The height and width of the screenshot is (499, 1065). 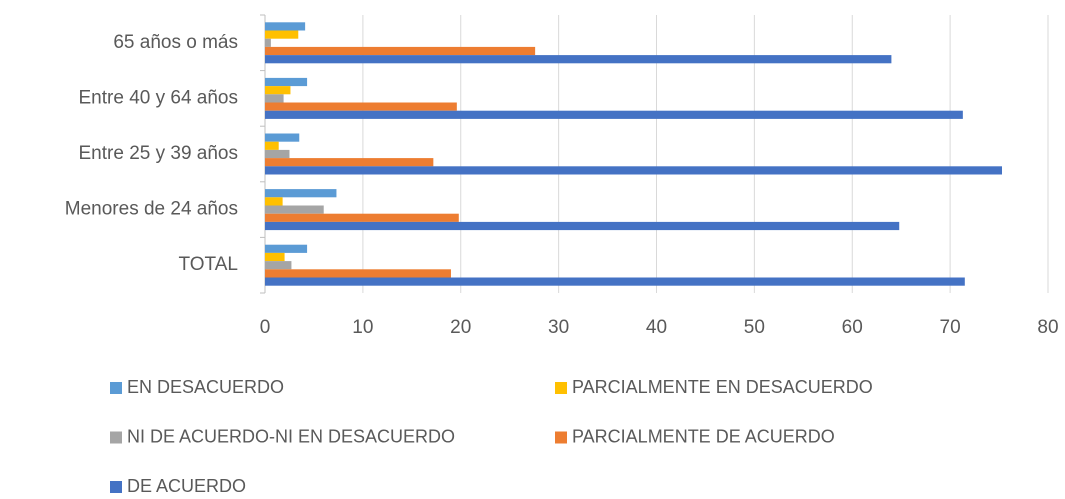 I want to click on y-tick-label: 65 años o más, so click(x=175, y=42).